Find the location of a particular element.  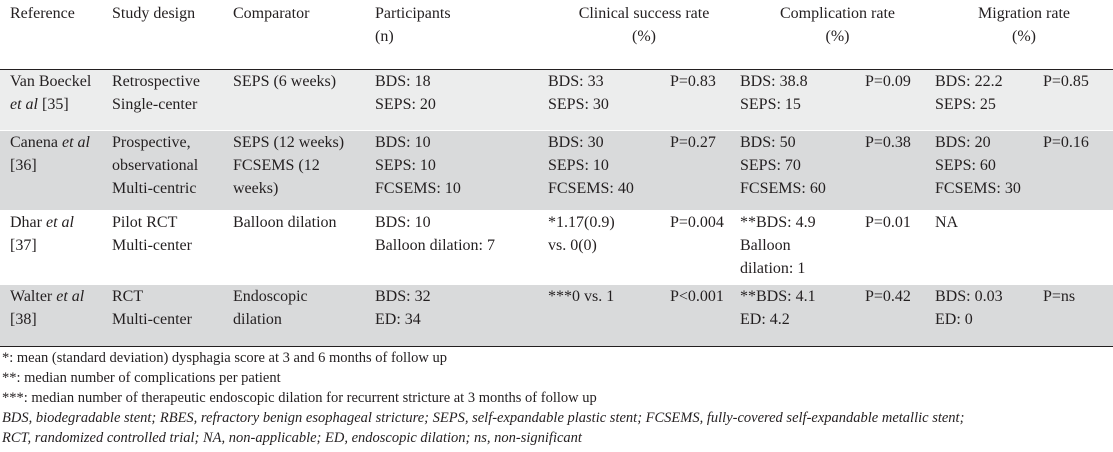

p-value: P=0.27 is located at coordinates (693, 142).